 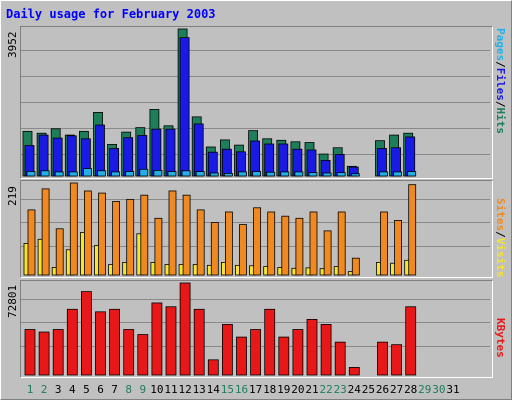 I want to click on chart-title: Daily usage for February 2003, so click(x=111, y=14).